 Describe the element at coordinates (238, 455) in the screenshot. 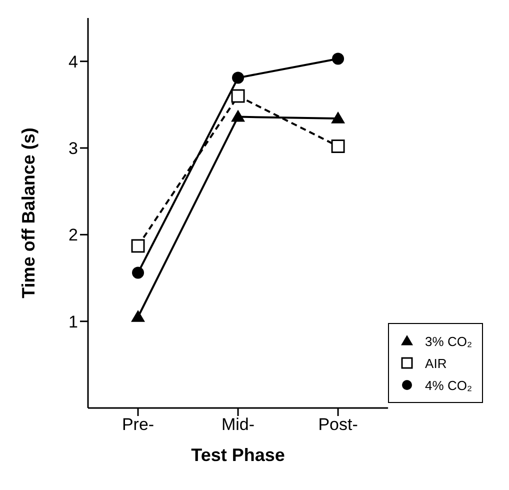

I see `x-axis-title: Test Phase` at that location.